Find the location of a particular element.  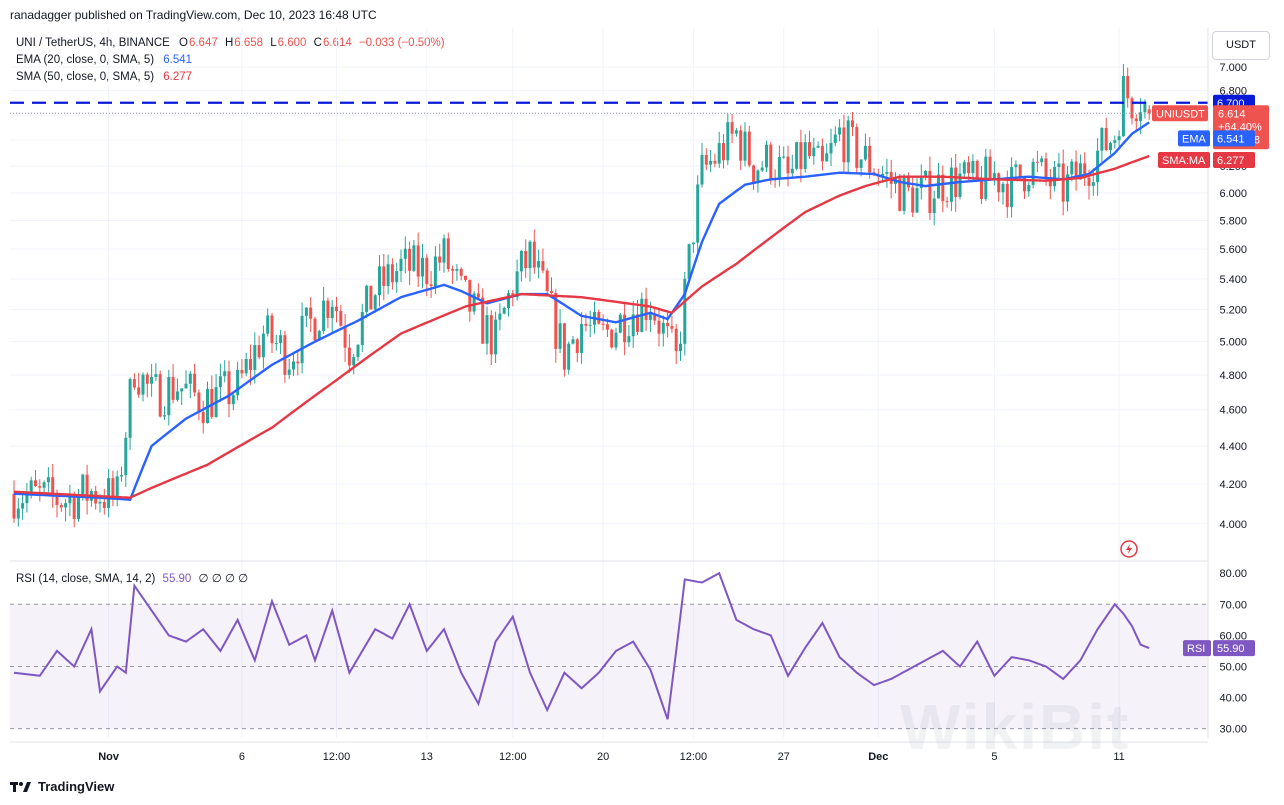

price-tick-label: 4.400 is located at coordinates (1233, 447).